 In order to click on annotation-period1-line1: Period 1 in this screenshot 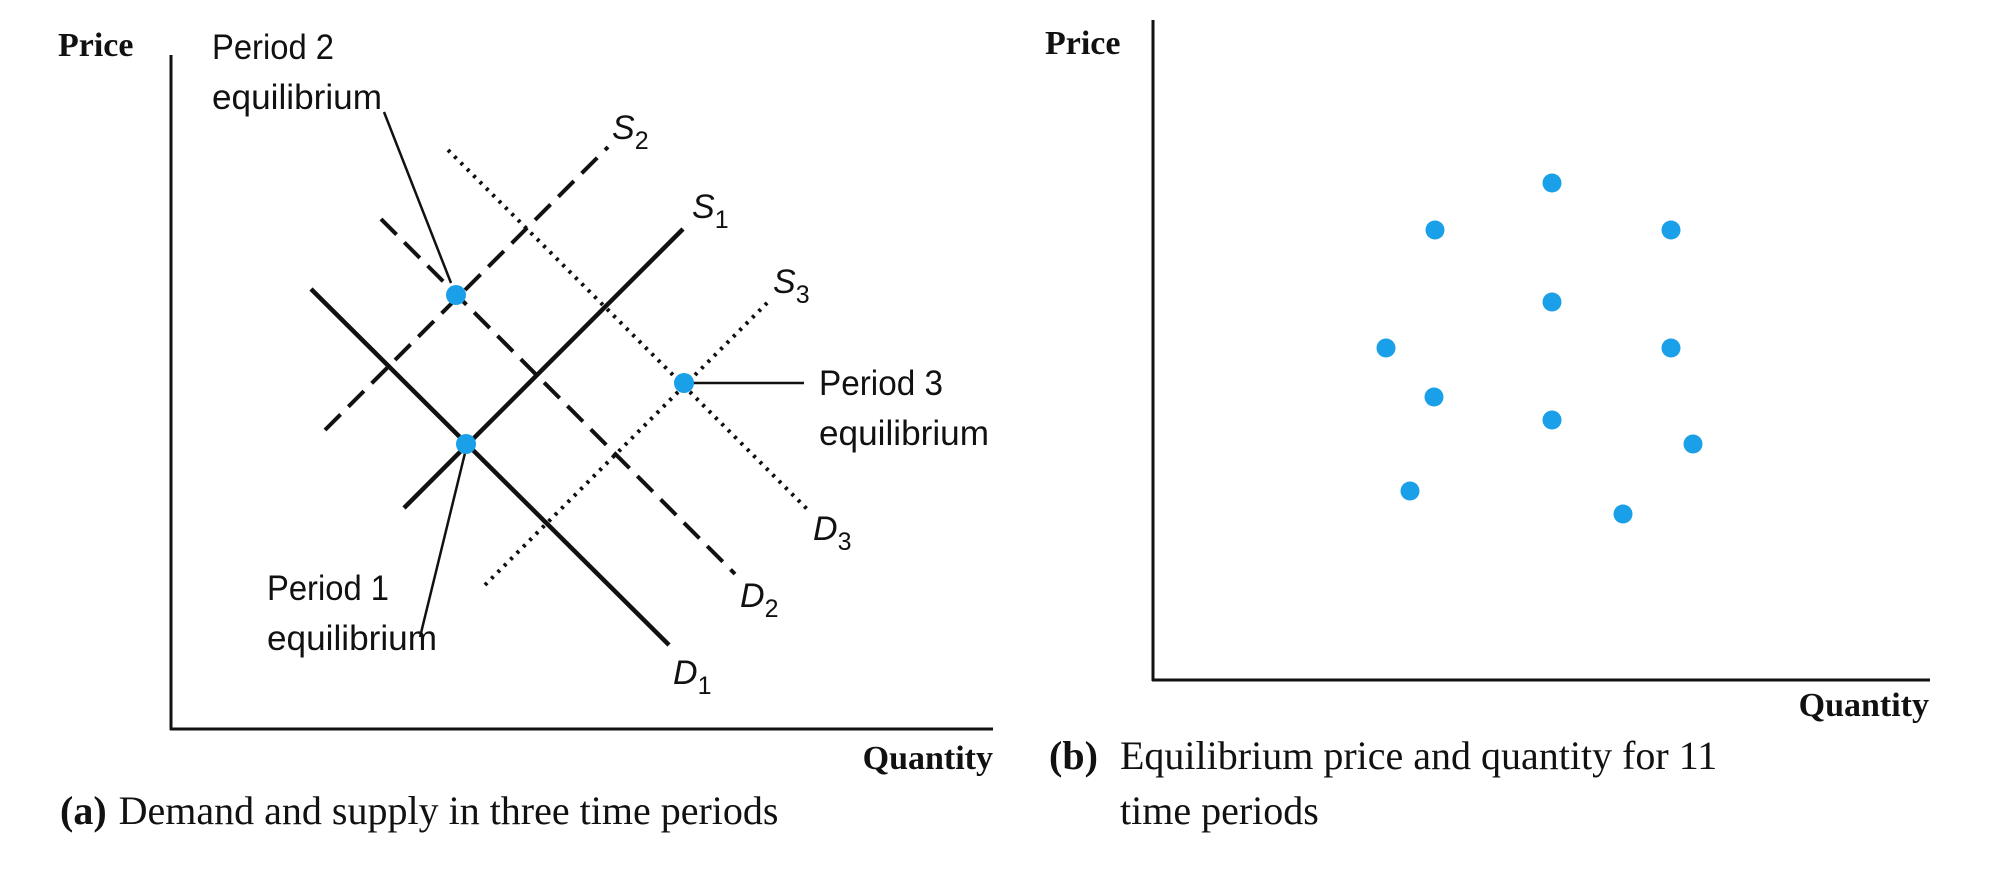, I will do `click(328, 588)`.